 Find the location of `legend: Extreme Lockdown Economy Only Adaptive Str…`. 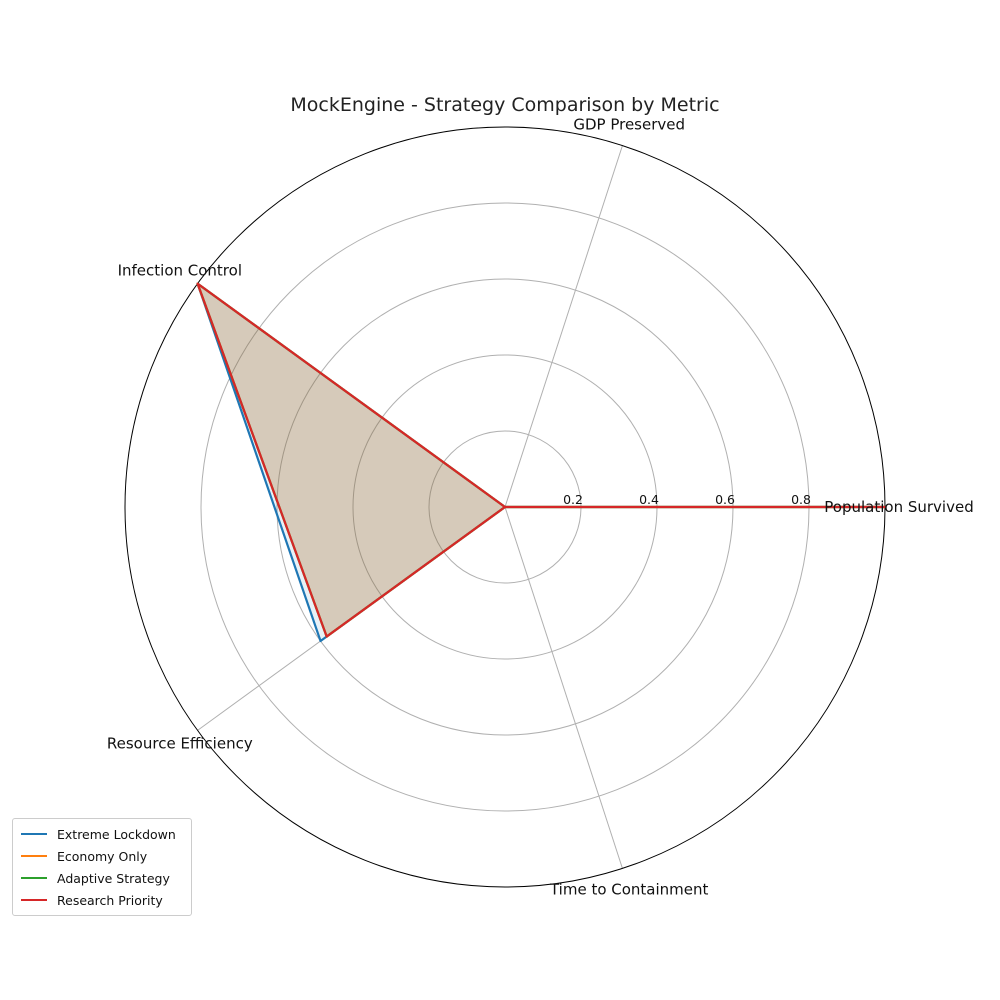

legend: Extreme Lockdown Economy Only Adaptive Str… is located at coordinates (102, 867).